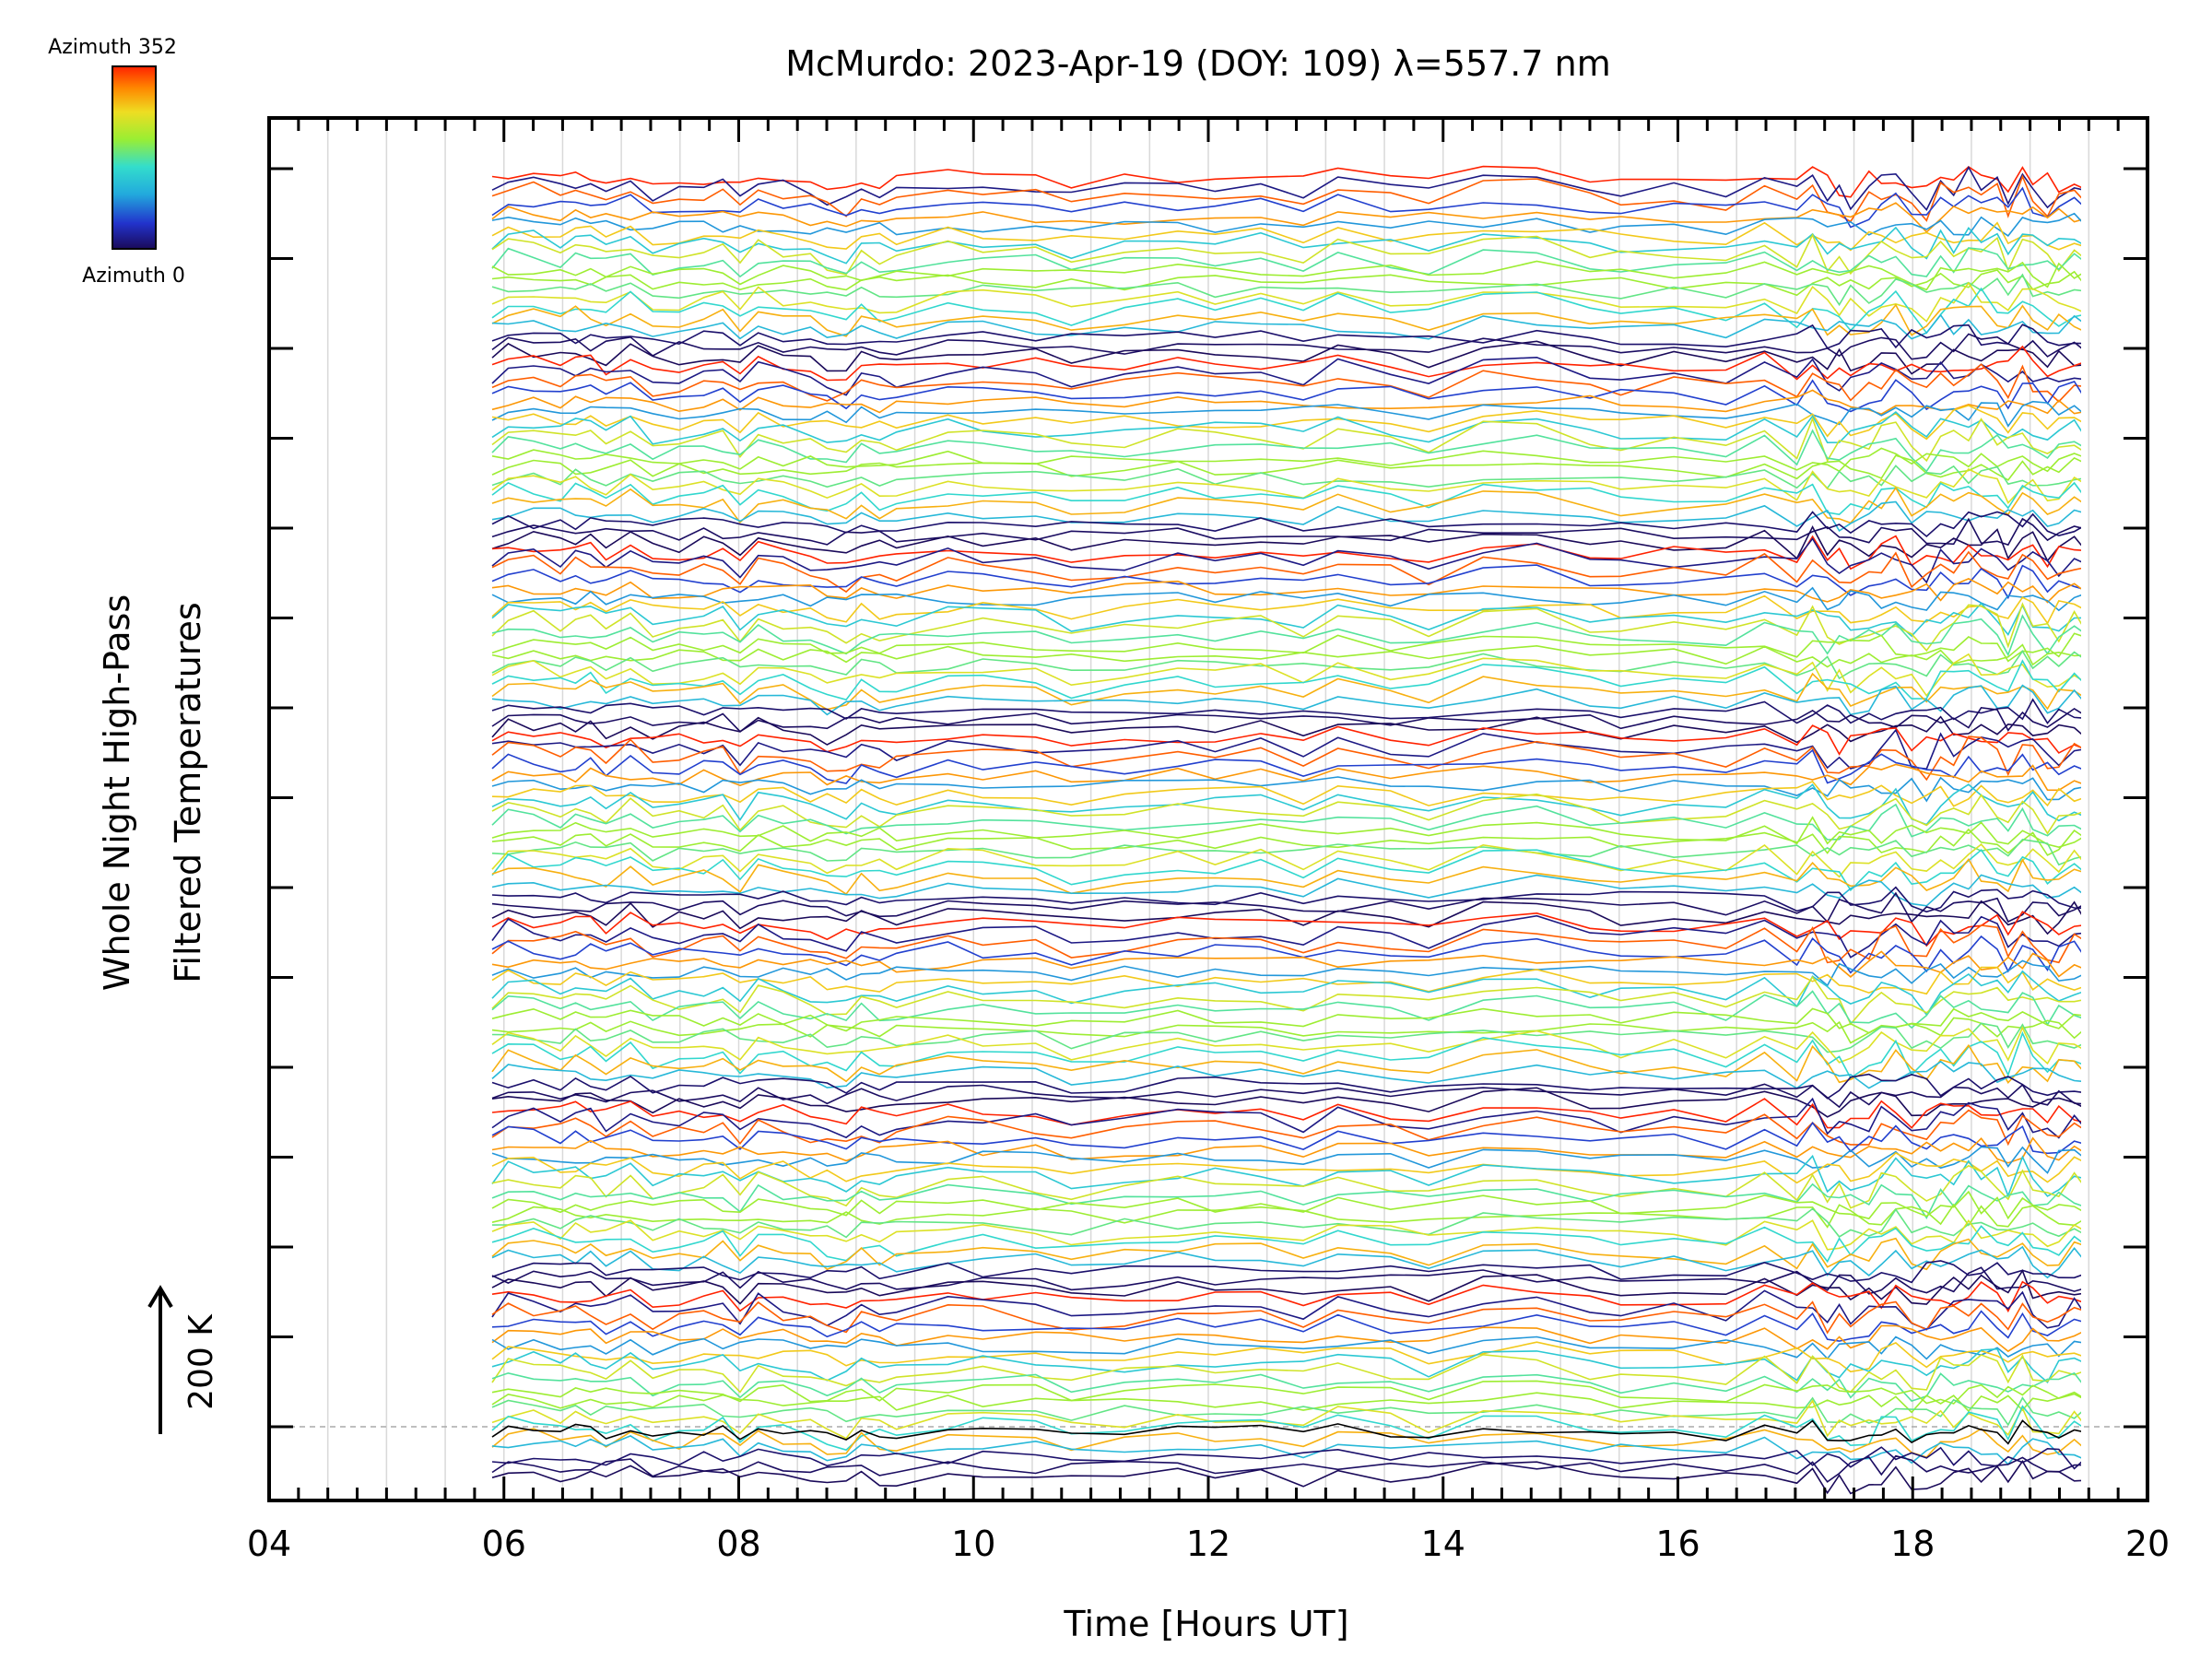 The height and width of the screenshot is (1659, 2212). I want to click on colorbar-bottom-label: Azimuth 0, so click(133, 276).